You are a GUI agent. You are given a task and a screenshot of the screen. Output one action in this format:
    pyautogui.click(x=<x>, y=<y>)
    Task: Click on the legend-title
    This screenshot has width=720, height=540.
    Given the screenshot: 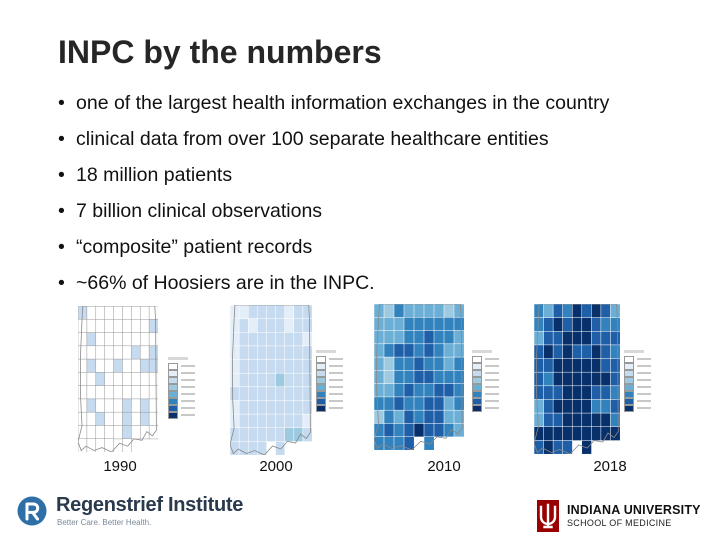 What is the action you would take?
    pyautogui.click(x=482, y=351)
    